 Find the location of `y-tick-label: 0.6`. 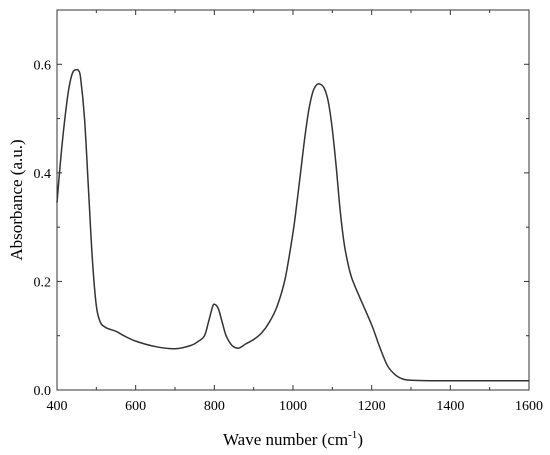

y-tick-label: 0.6 is located at coordinates (43, 65).